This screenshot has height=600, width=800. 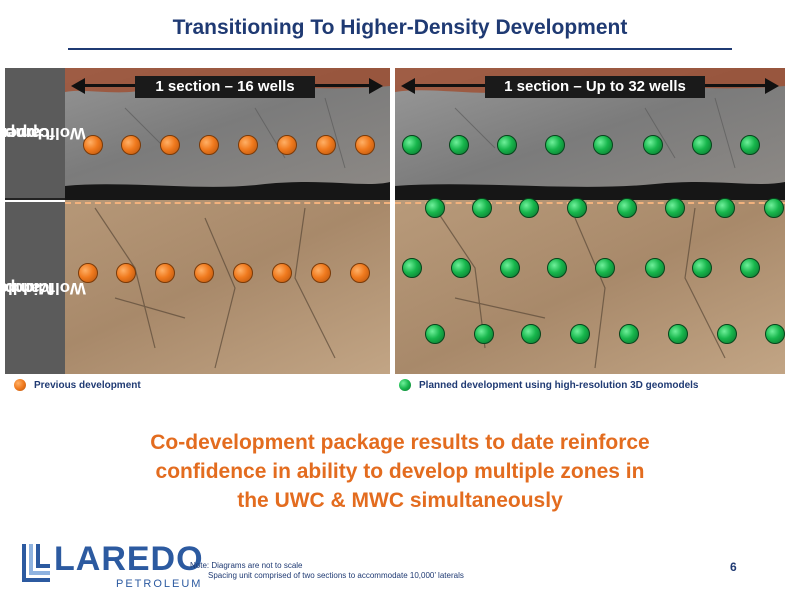 I want to click on laredo-petroleum-logo: LAREDO PETROLEUM, so click(x=111, y=566).